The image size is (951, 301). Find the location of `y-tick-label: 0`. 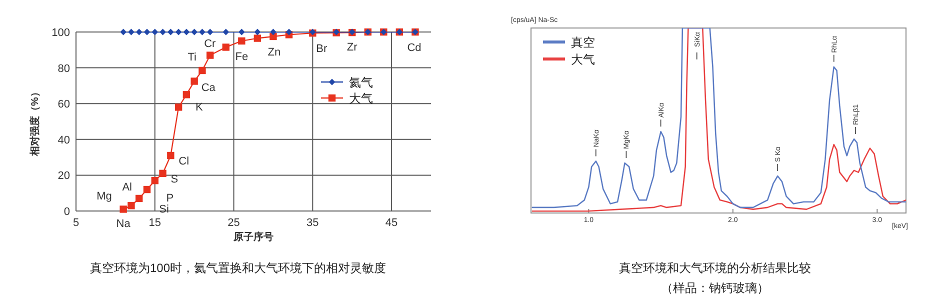

y-tick-label: 0 is located at coordinates (67, 212).